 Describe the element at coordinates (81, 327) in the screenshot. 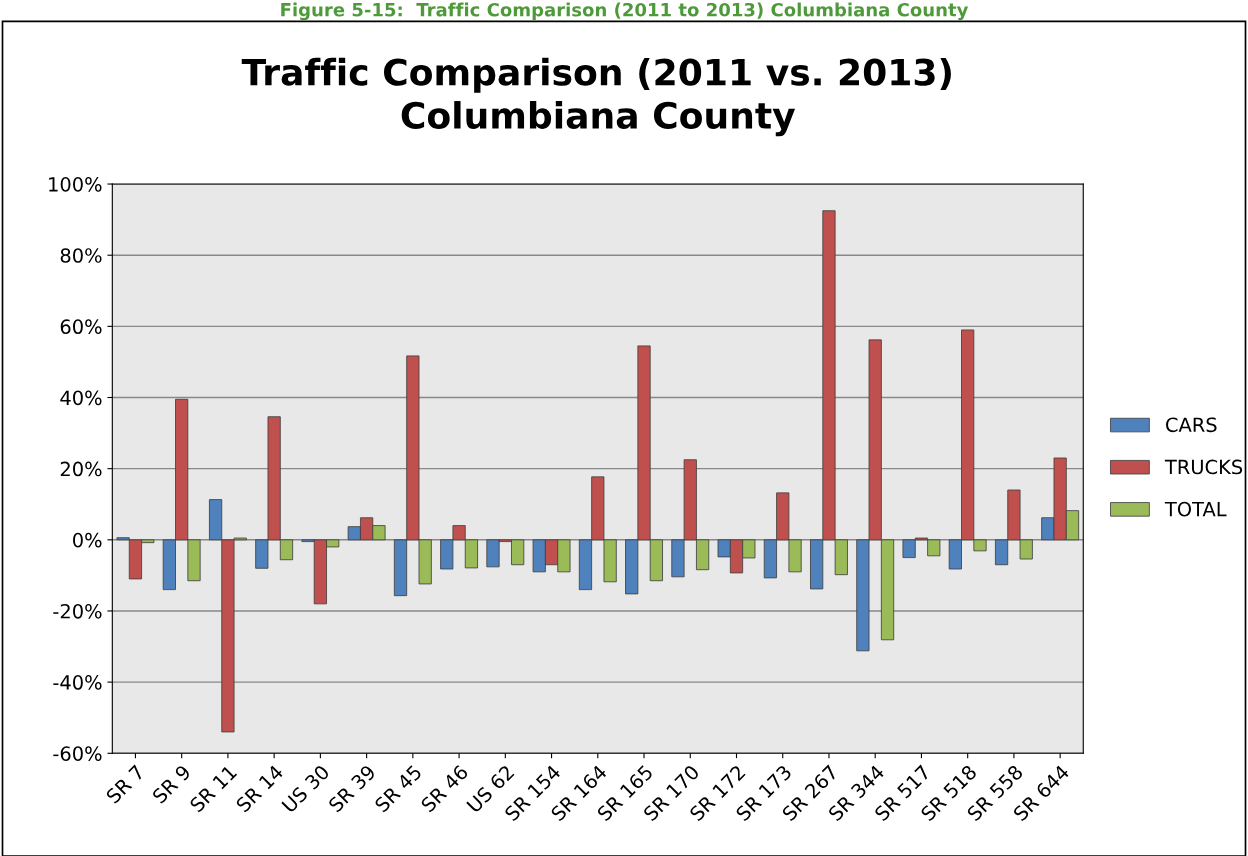

I see `y-tick-label: 60%` at that location.